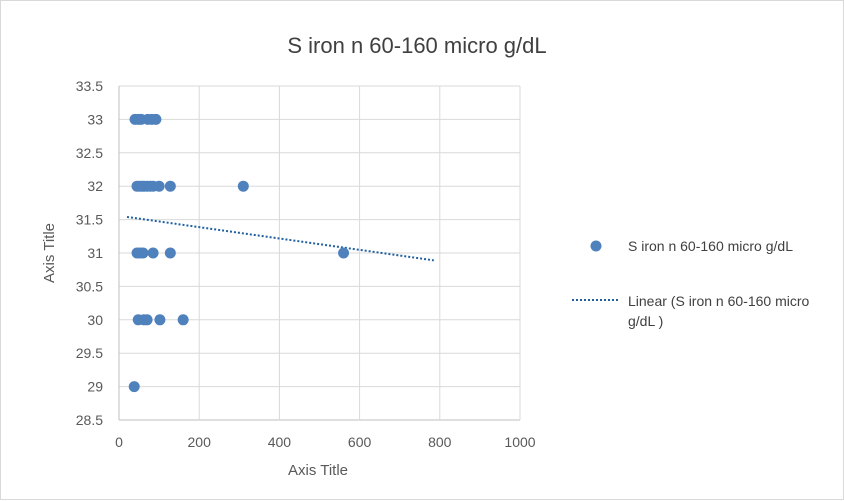 Image resolution: width=844 pixels, height=501 pixels. I want to click on legend-trendline-line-1: Linear (S iron n 60-160 micro, so click(719, 301).